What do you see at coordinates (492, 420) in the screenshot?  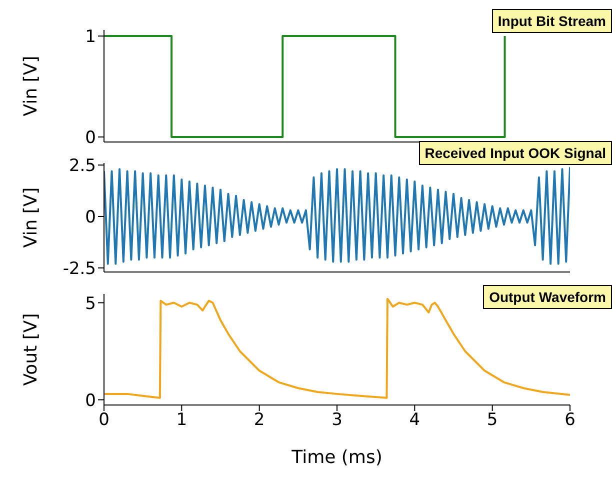 I see `x-tick-label: 5` at bounding box center [492, 420].